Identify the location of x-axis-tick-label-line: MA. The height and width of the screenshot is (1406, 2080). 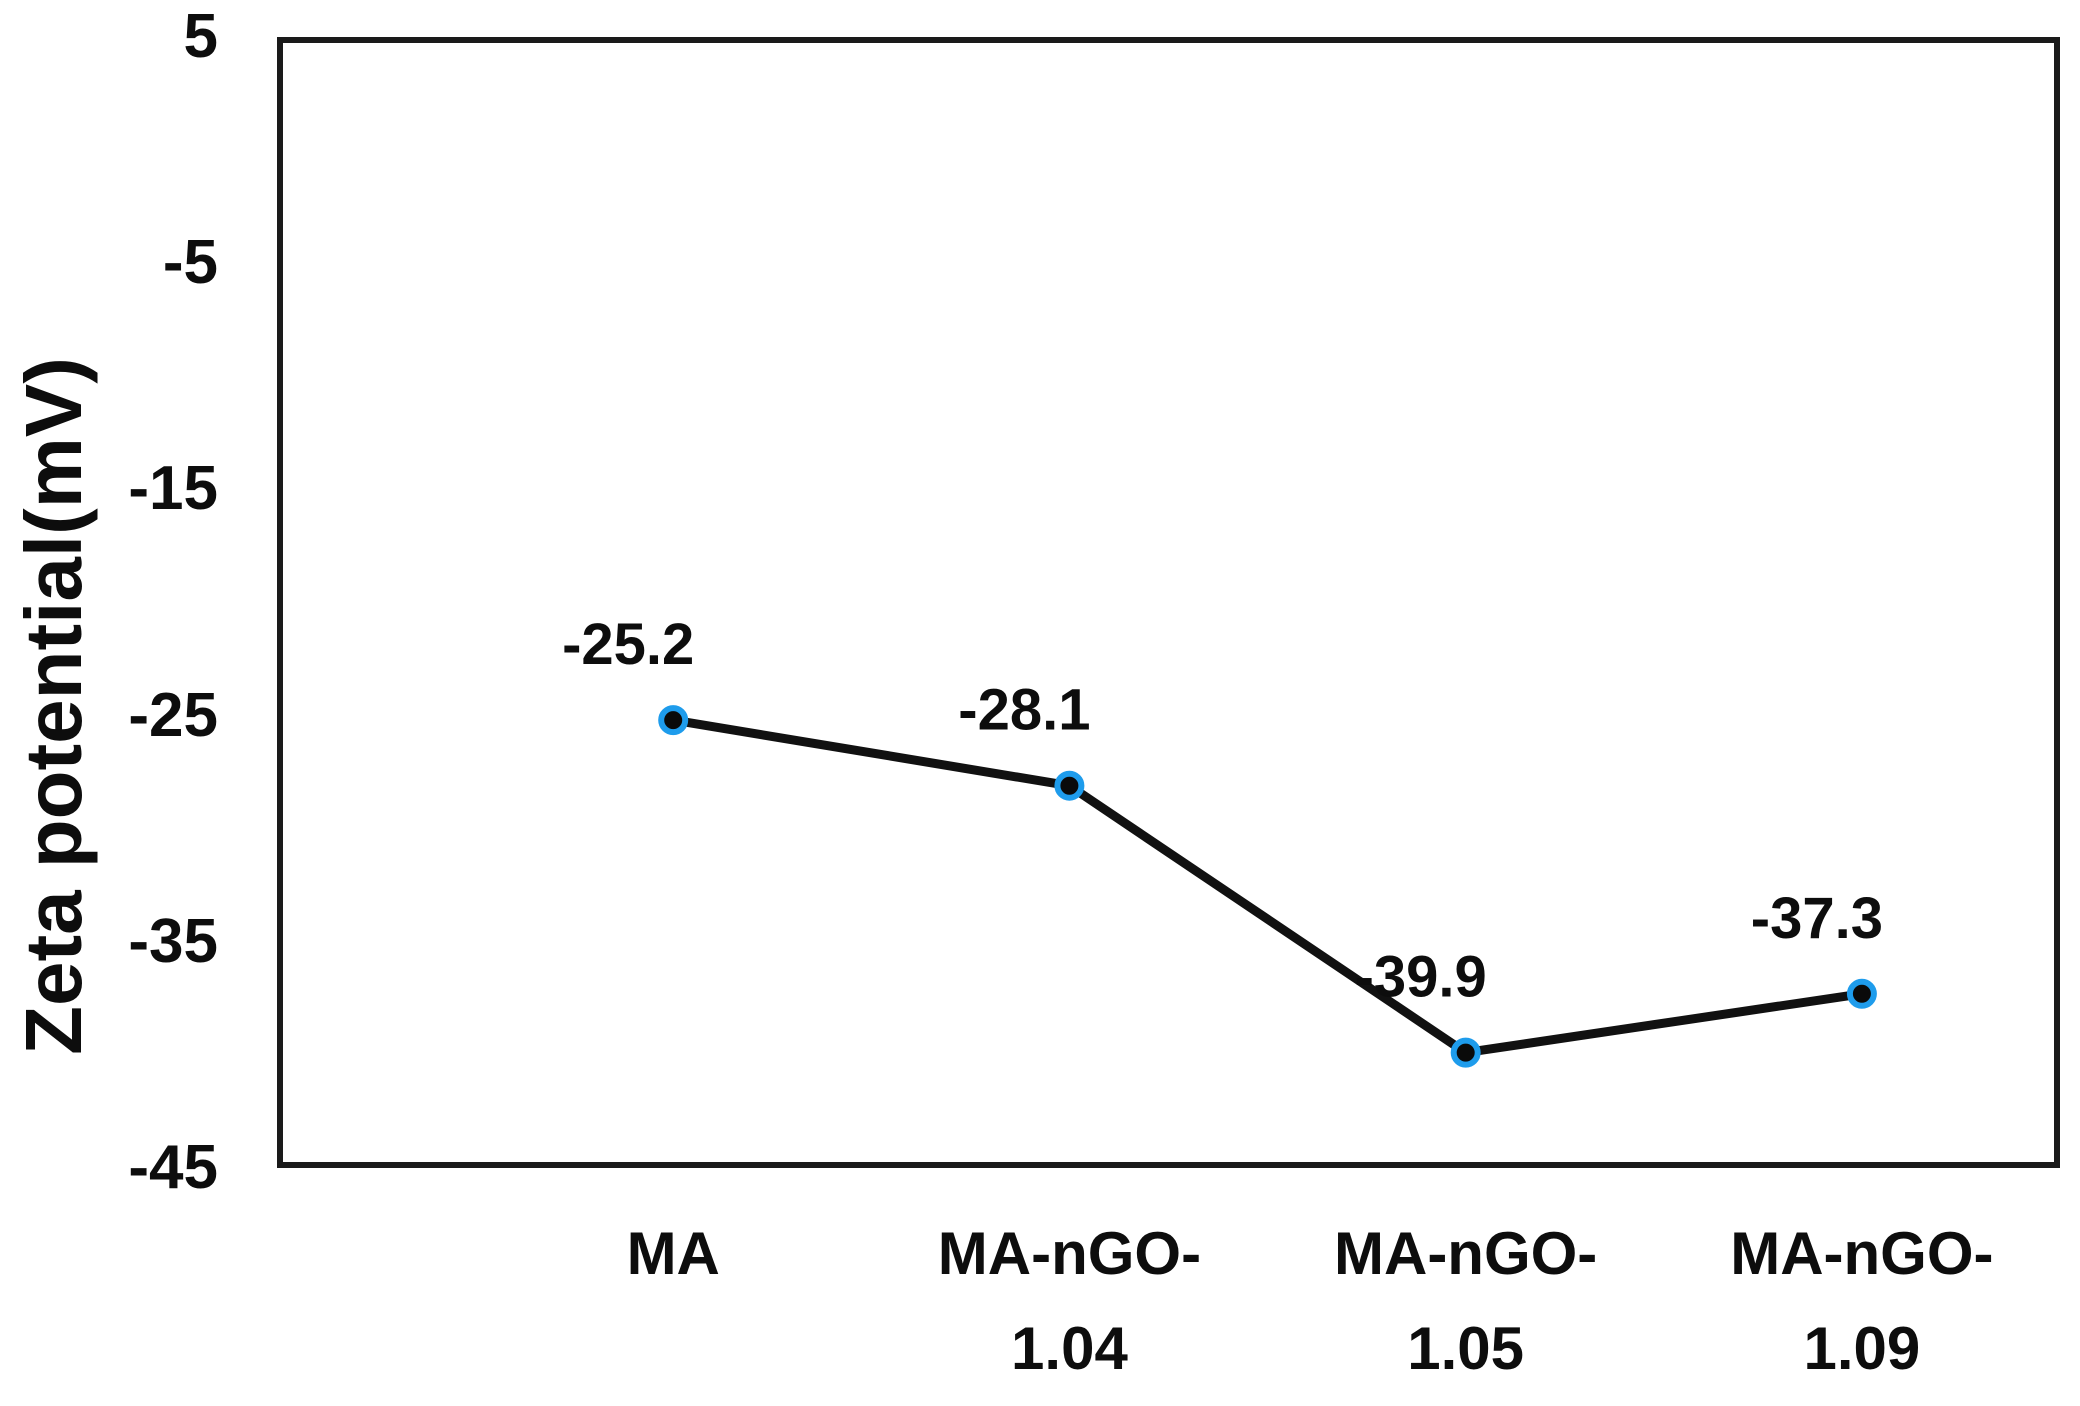
(673, 1253).